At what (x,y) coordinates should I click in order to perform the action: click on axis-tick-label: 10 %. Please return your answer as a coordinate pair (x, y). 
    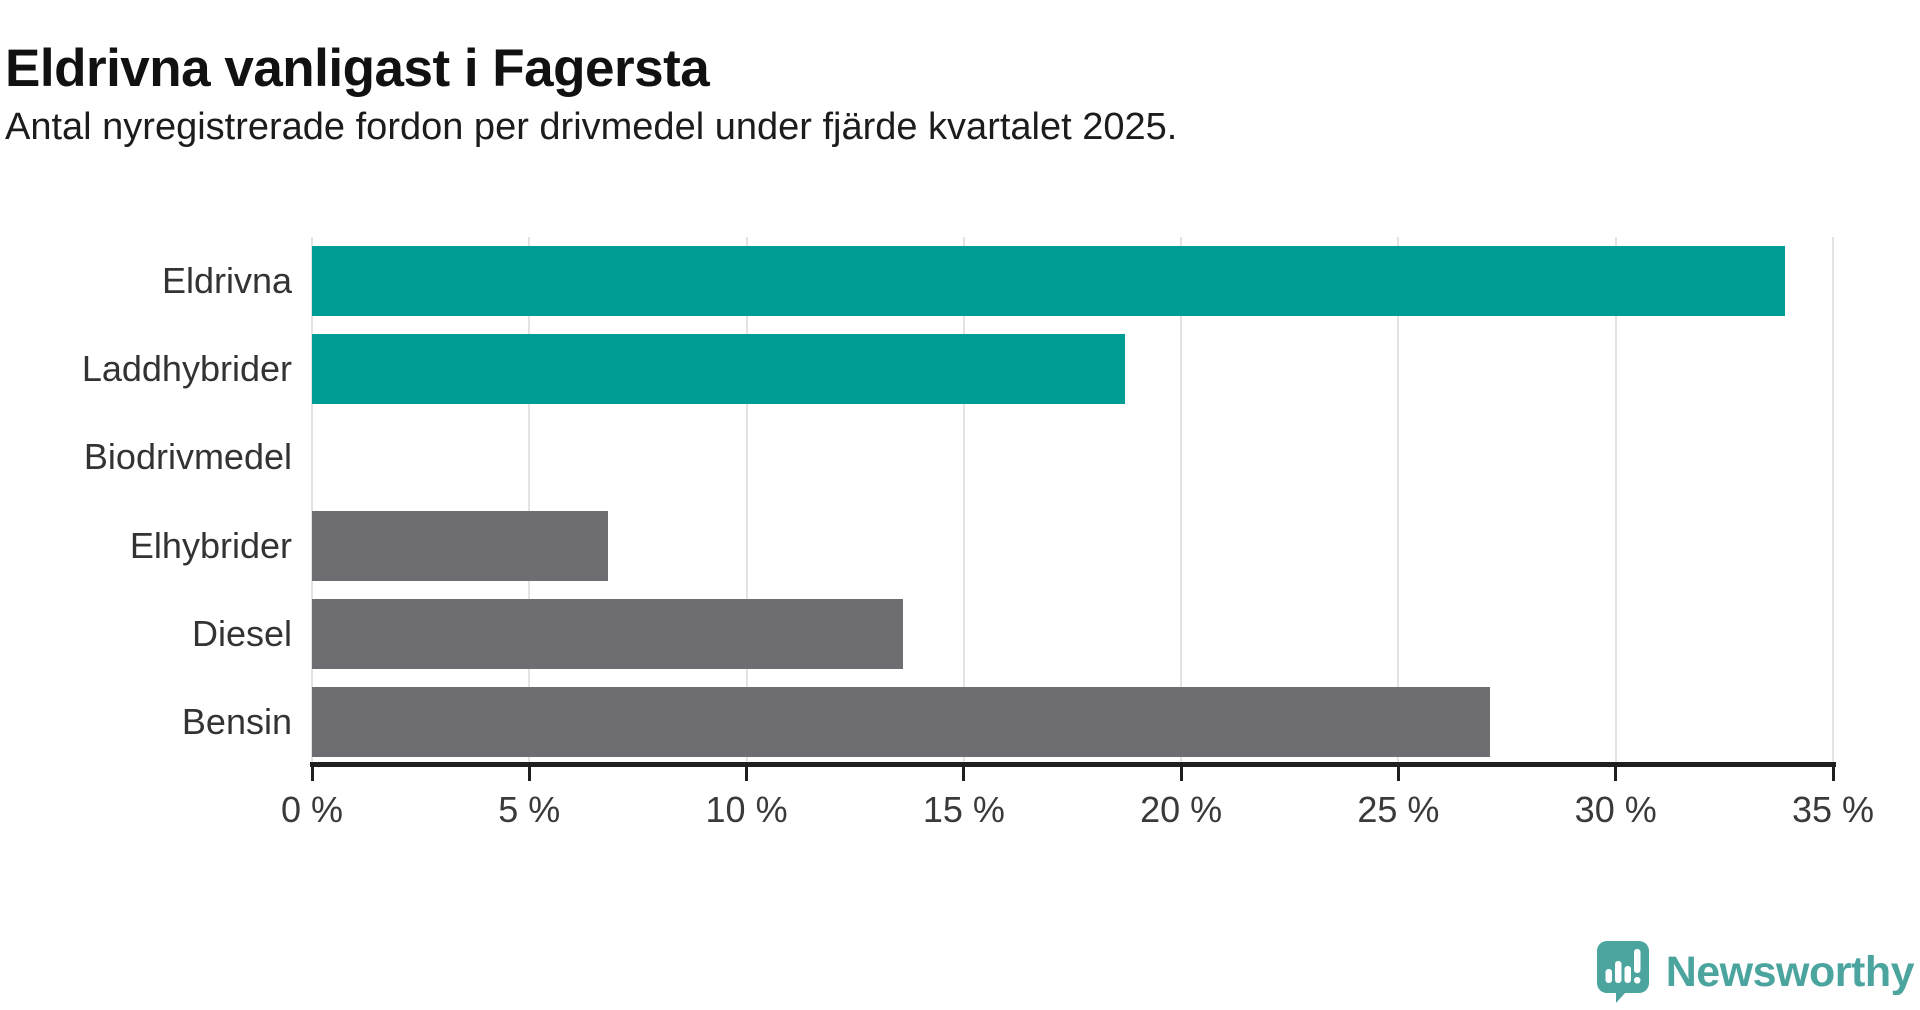
    Looking at the image, I should click on (746, 809).